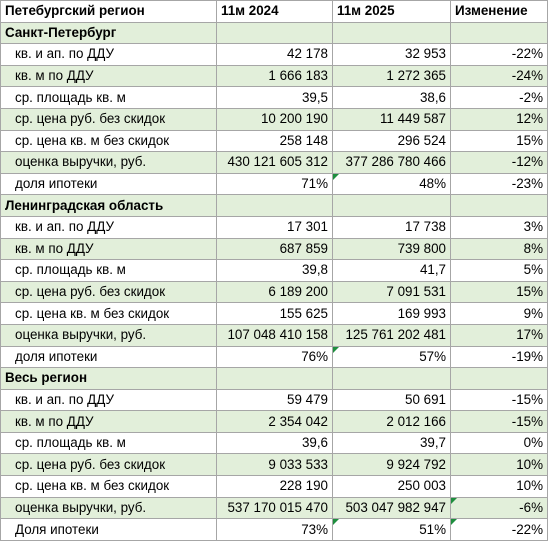  What do you see at coordinates (391, 400) in the screenshot?
I see `value-2025-cell: 50 691` at bounding box center [391, 400].